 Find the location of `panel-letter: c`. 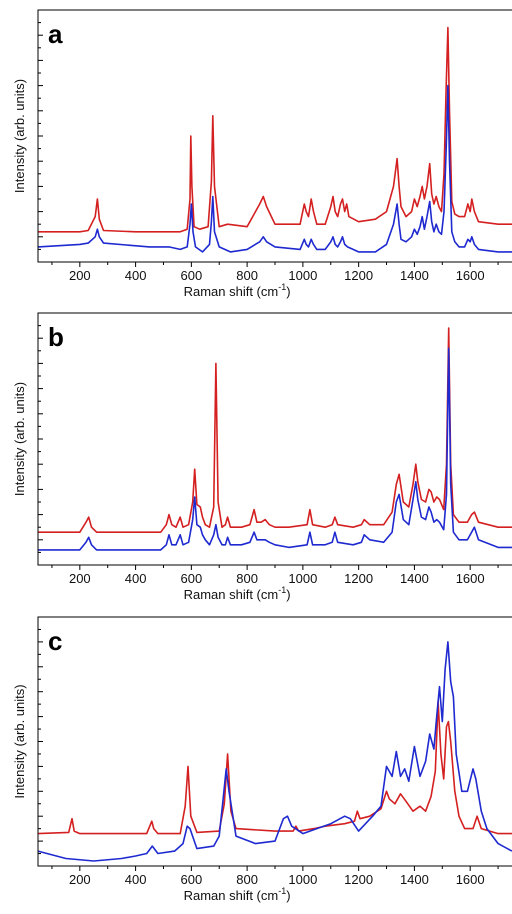

panel-letter: c is located at coordinates (55, 641).